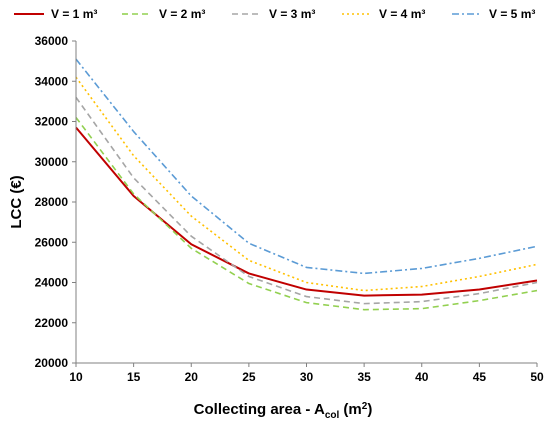 The height and width of the screenshot is (427, 550). Describe the element at coordinates (365, 406) in the screenshot. I see `x-axis-title-superscript: 2` at that location.